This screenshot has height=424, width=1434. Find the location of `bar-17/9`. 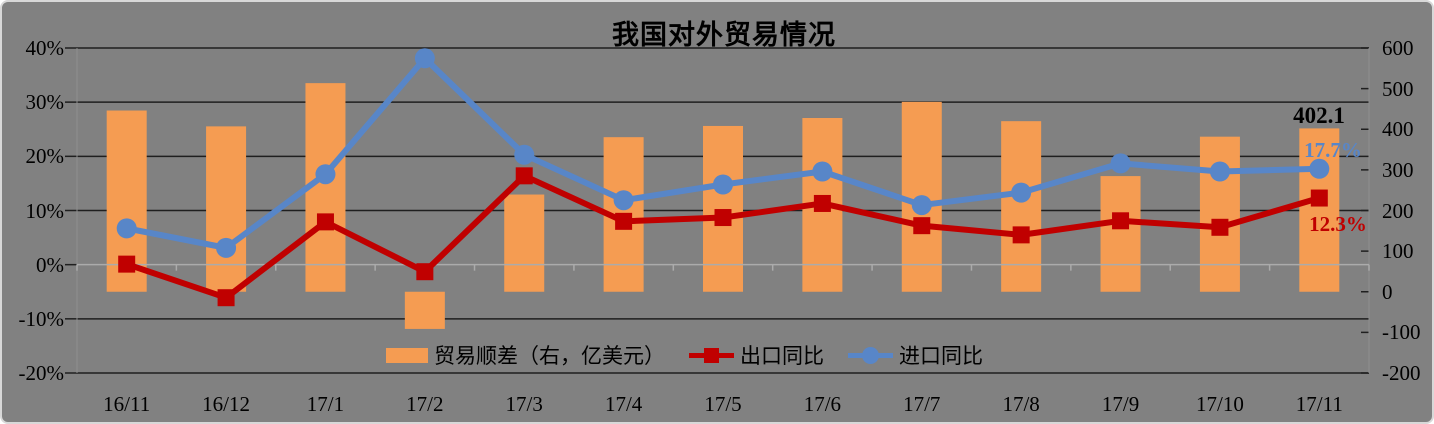

bar-17/9 is located at coordinates (1120, 234).